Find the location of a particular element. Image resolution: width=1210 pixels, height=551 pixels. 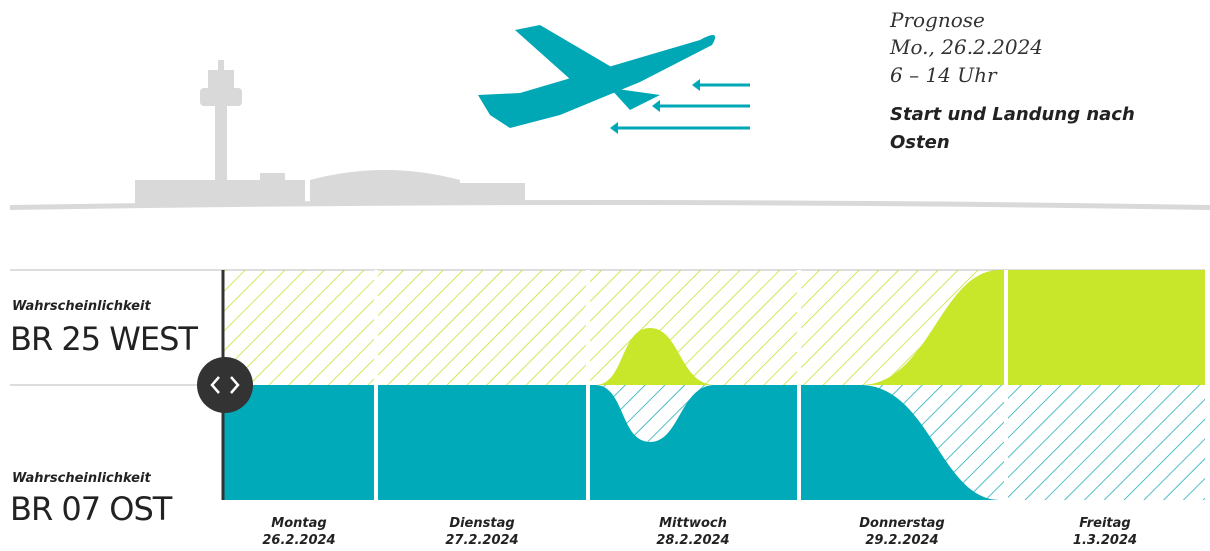

day-name: Mittwoch is located at coordinates (693, 523).